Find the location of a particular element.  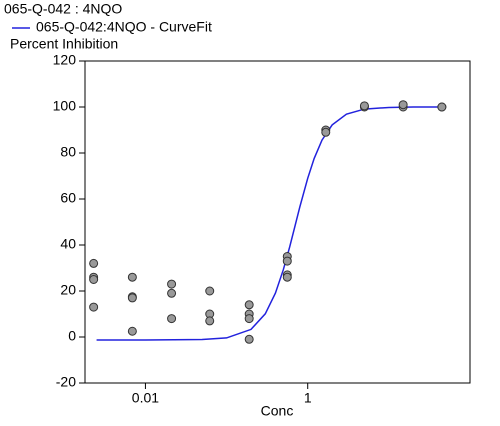

y-tick-label: 60 is located at coordinates (68, 198).